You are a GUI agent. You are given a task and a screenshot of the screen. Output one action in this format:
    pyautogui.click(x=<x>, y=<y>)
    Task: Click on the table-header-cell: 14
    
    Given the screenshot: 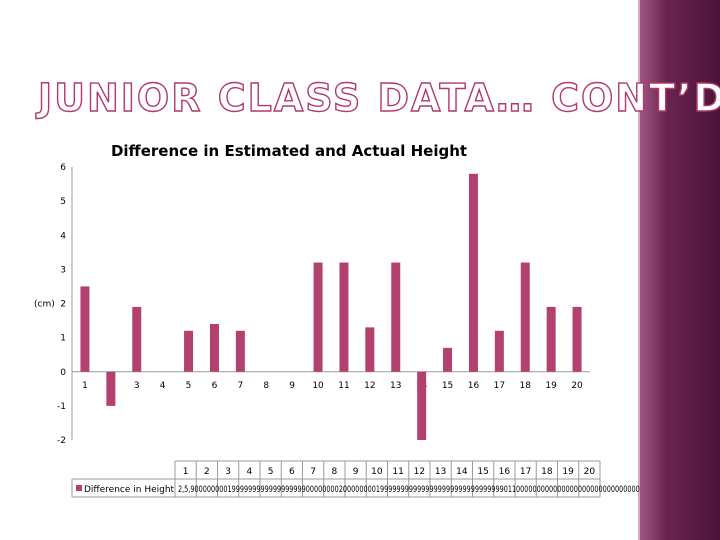 What is the action you would take?
    pyautogui.click(x=462, y=472)
    